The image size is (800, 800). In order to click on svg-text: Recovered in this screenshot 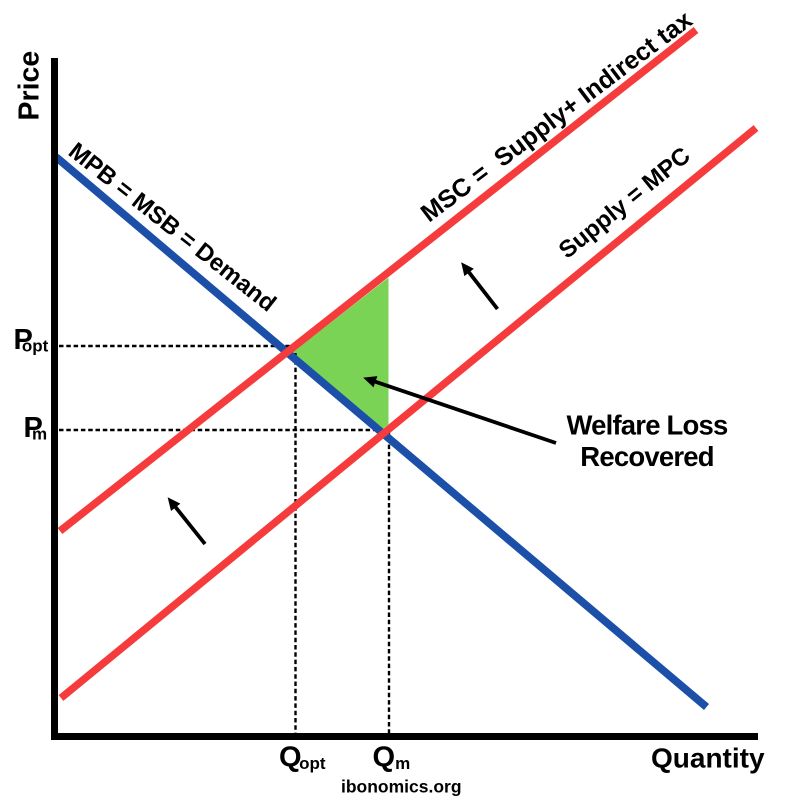, I will do `click(646, 456)`.